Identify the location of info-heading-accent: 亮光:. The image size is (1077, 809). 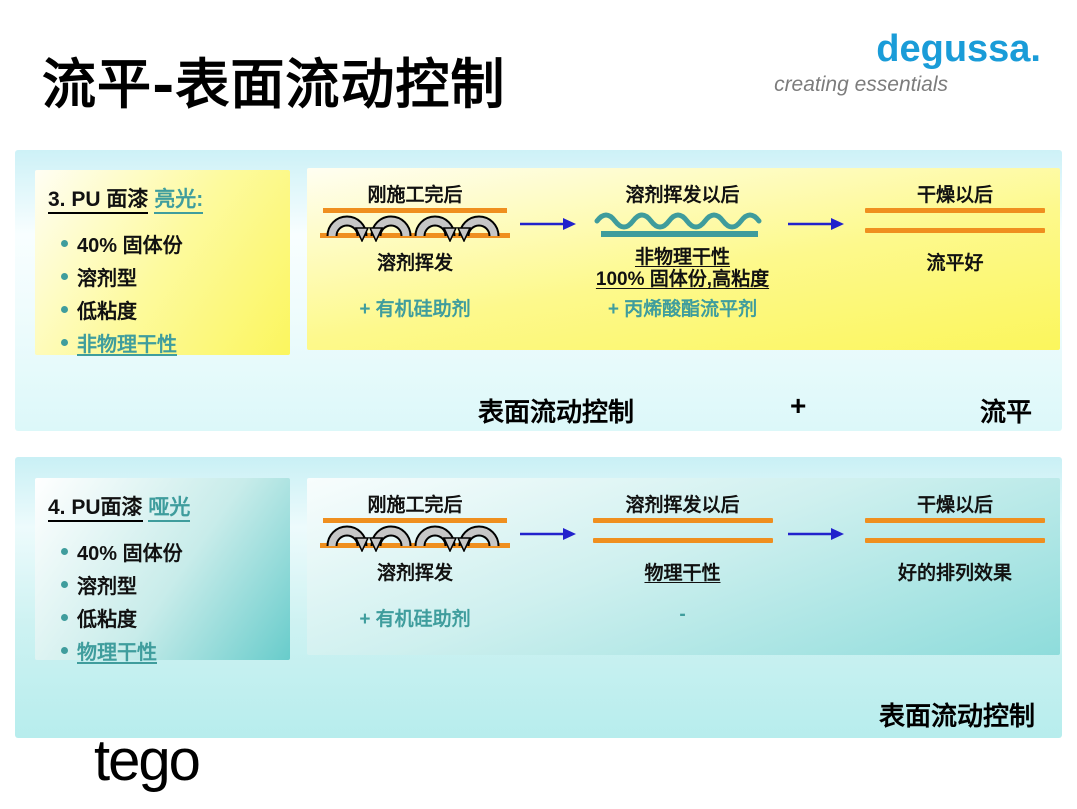
(179, 201).